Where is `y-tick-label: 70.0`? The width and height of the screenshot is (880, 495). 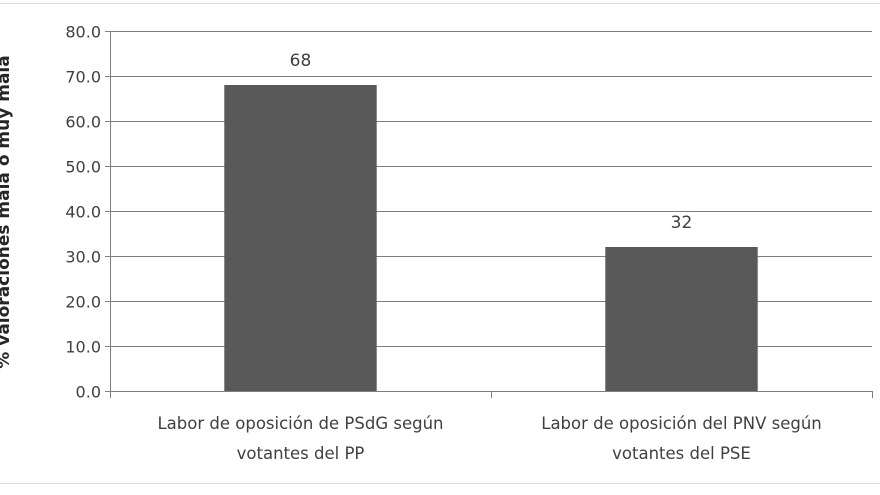 y-tick-label: 70.0 is located at coordinates (83, 77).